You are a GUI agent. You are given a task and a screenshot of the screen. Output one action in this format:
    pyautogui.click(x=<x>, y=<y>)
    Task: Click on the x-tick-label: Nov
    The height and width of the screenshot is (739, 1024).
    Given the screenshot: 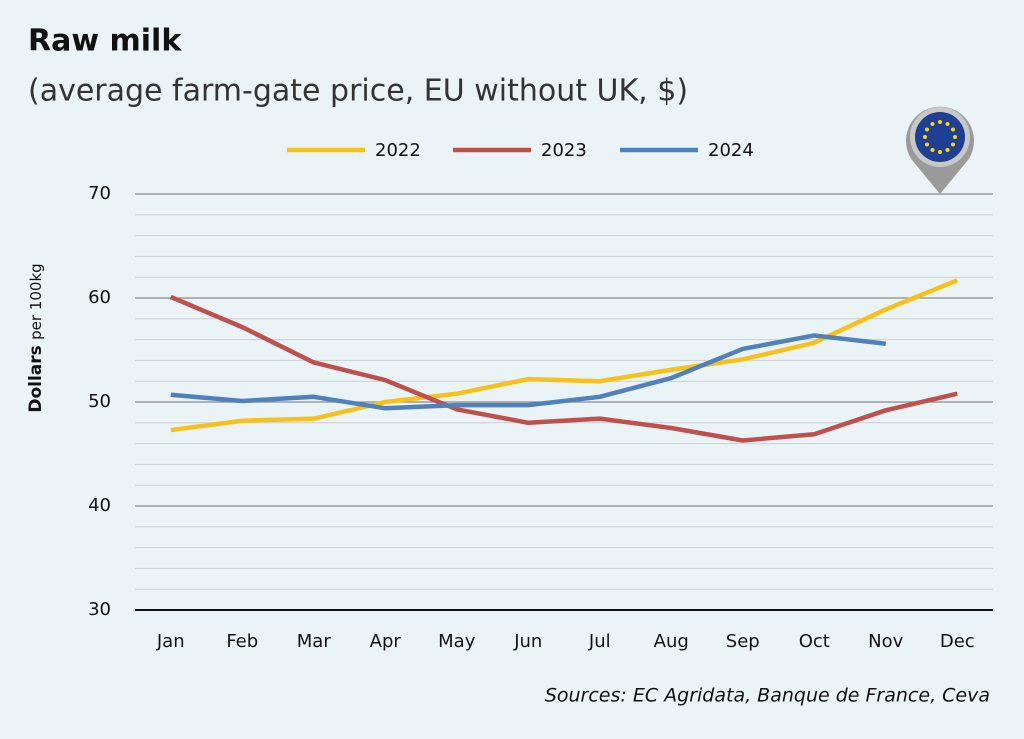 What is the action you would take?
    pyautogui.click(x=885, y=641)
    